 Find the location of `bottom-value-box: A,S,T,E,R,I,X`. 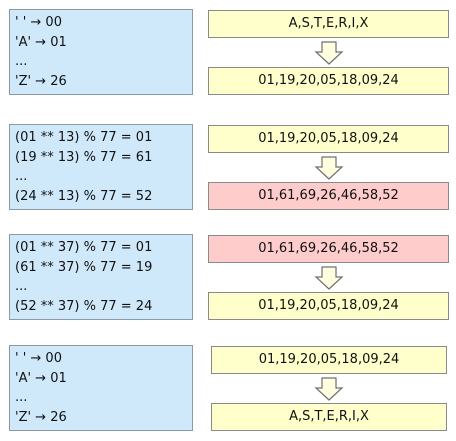

bottom-value-box: A,S,T,E,R,I,X is located at coordinates (329, 417).